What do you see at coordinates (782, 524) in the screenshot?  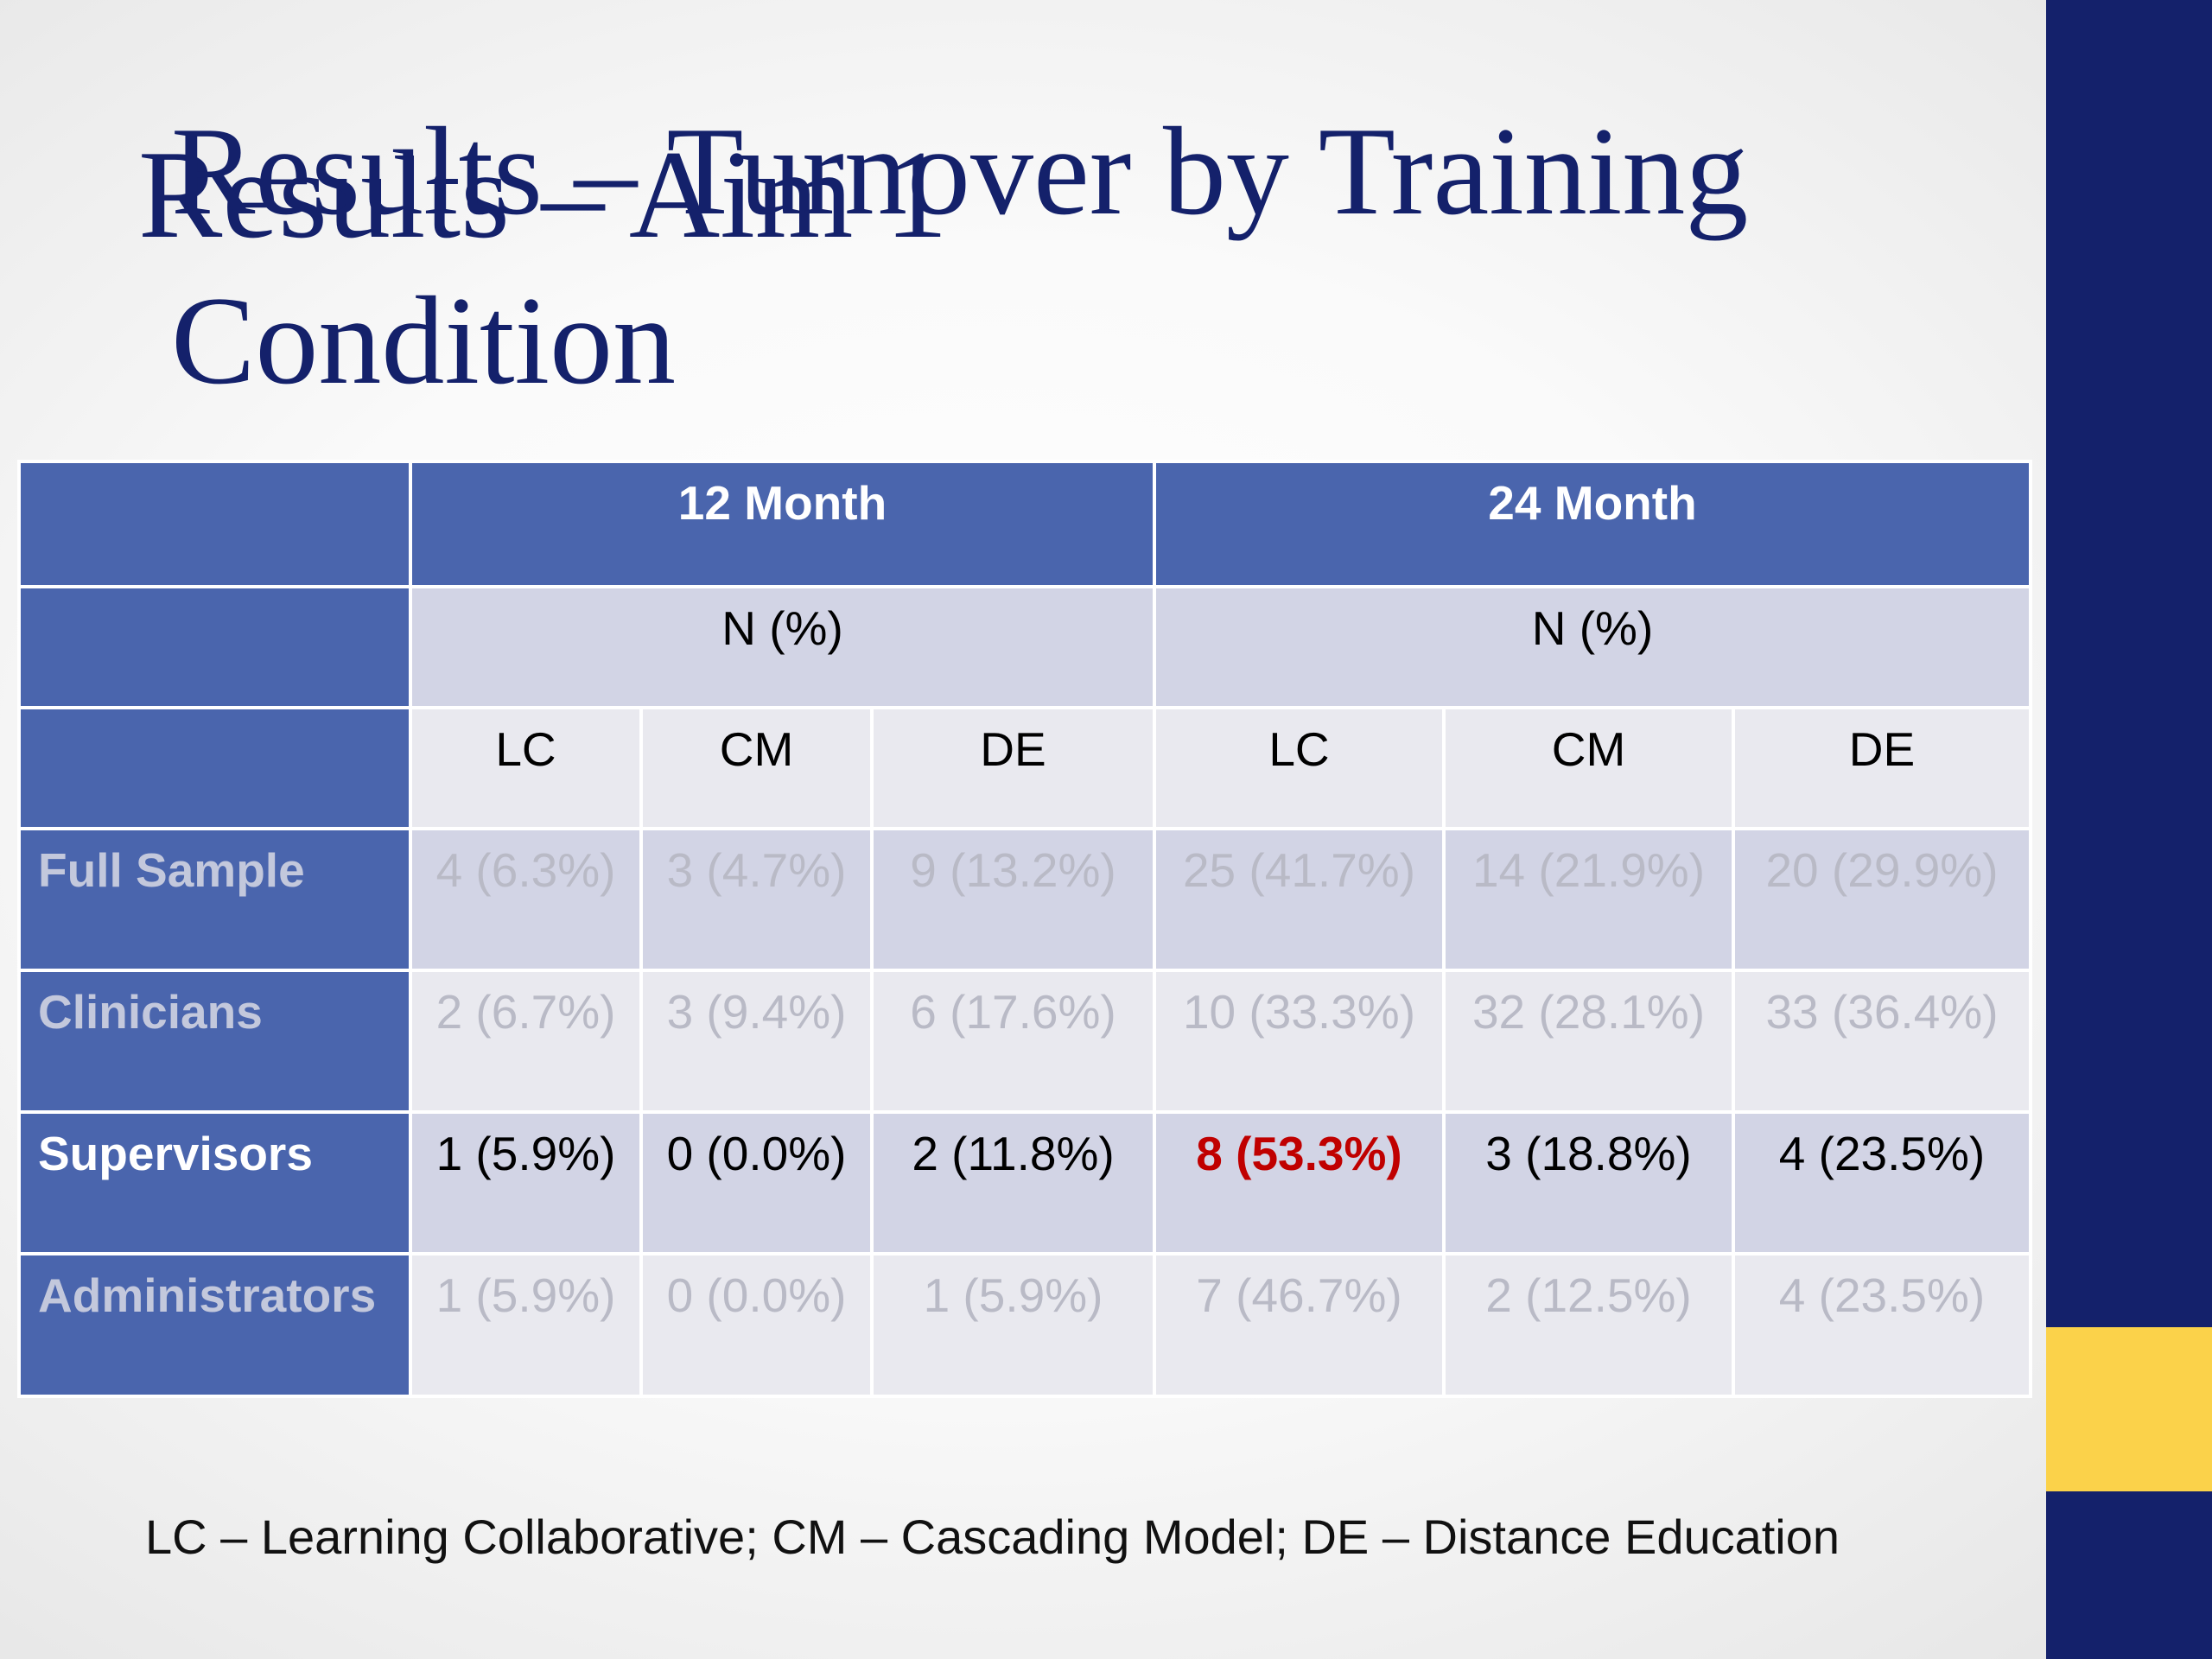 I see `period-header-12-month: 12 Month` at bounding box center [782, 524].